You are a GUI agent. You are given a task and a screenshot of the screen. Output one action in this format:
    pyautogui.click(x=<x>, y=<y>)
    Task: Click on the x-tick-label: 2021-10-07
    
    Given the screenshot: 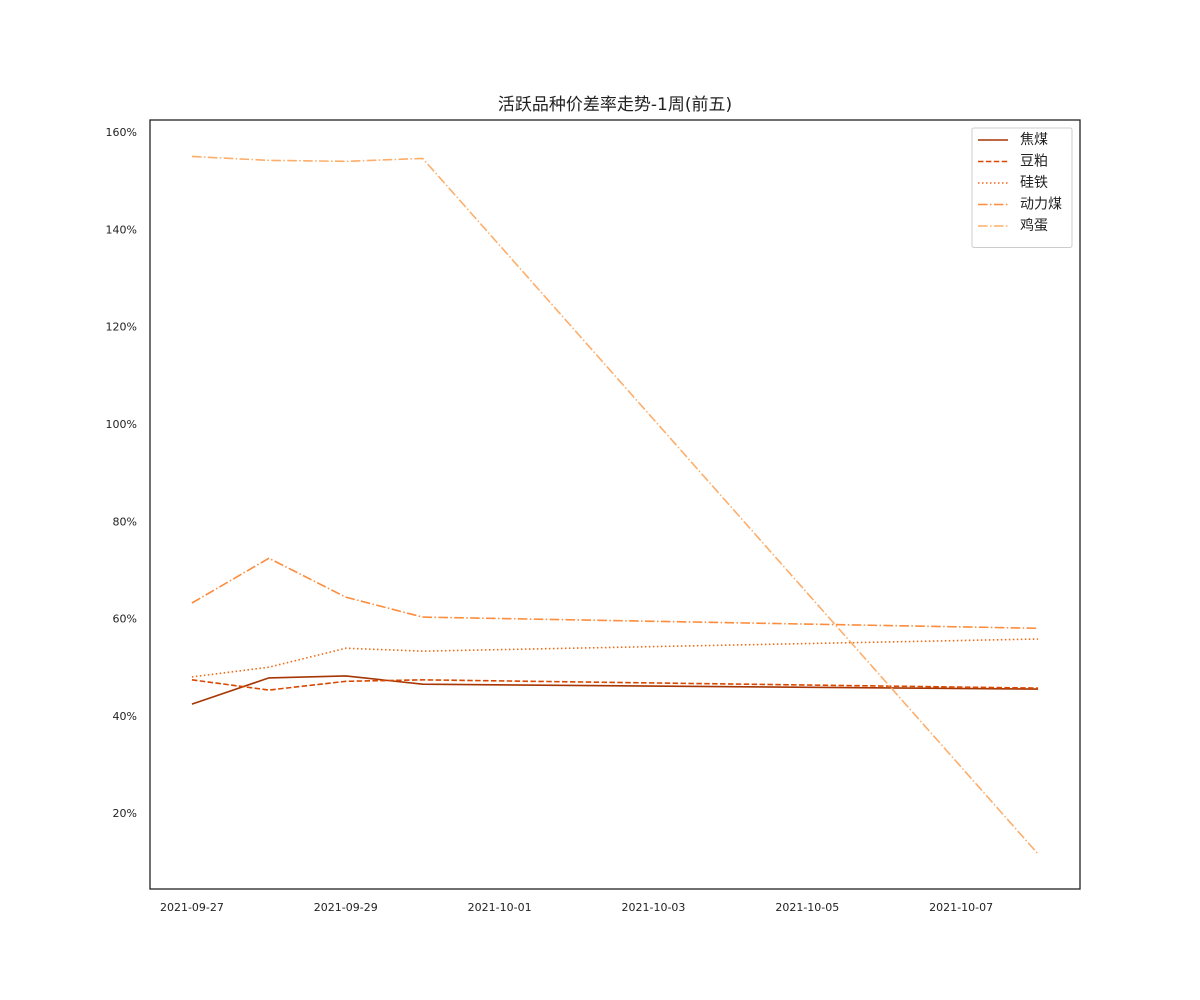 What is the action you would take?
    pyautogui.click(x=961, y=907)
    